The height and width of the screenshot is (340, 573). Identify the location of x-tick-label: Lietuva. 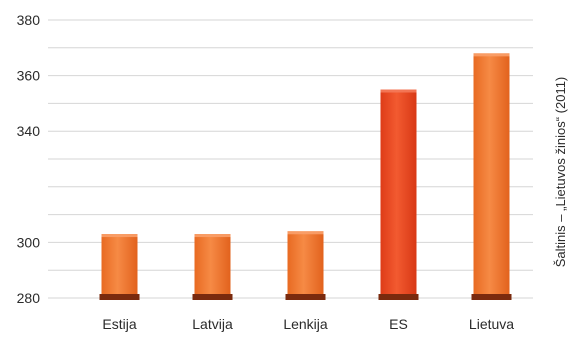
(491, 324).